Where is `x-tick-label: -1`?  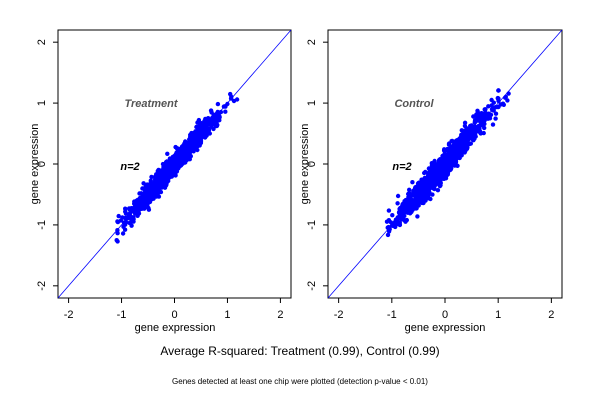
x-tick-label: -1 is located at coordinates (122, 315).